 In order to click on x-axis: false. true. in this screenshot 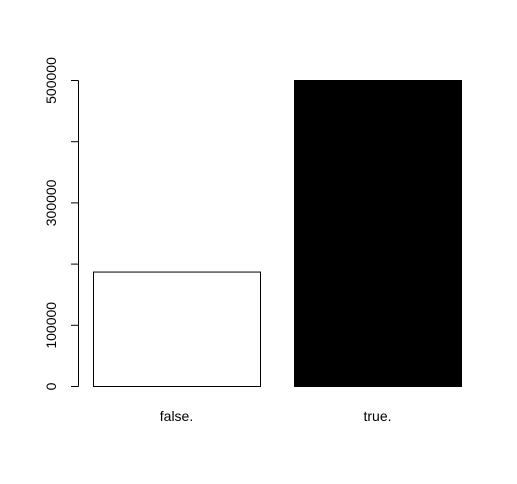, I will do `click(276, 416)`.